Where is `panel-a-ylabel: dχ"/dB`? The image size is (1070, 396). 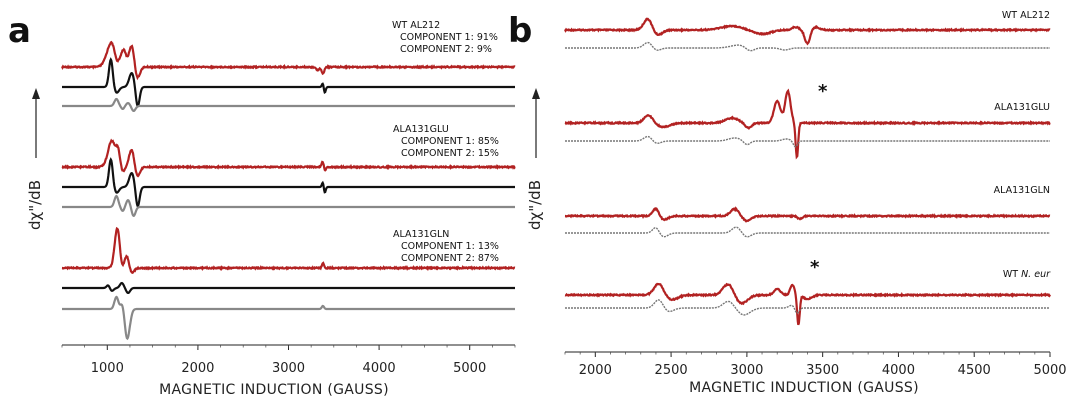 panel-a-ylabel: dχ"/dB is located at coordinates (35, 205).